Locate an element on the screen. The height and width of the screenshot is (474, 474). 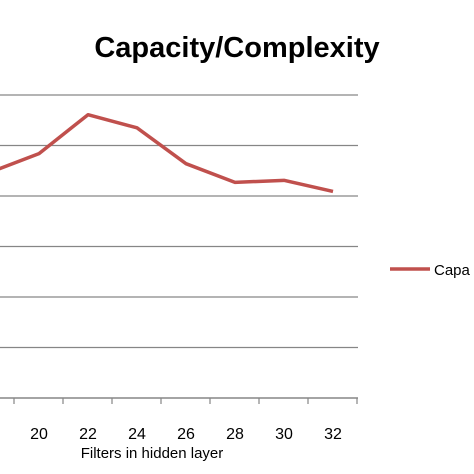
x-tick-label-26: 26 is located at coordinates (186, 434).